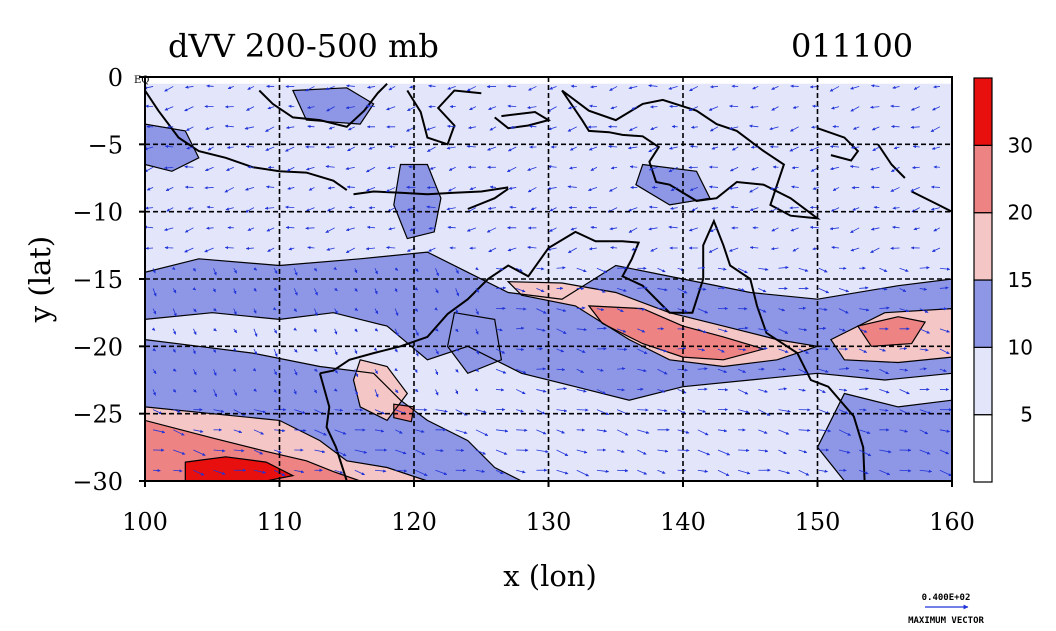  I want to click on chart-title: dVV 200-500 mb, so click(303, 46).